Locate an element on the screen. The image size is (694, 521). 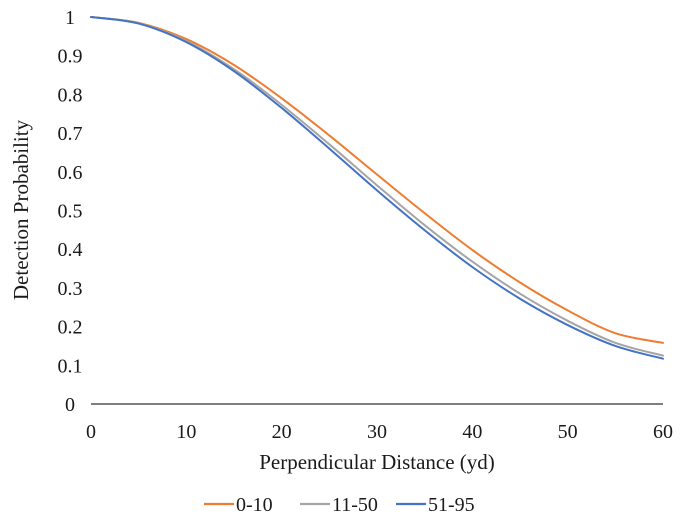
y-axis-title: Detection Probability is located at coordinates (21, 209).